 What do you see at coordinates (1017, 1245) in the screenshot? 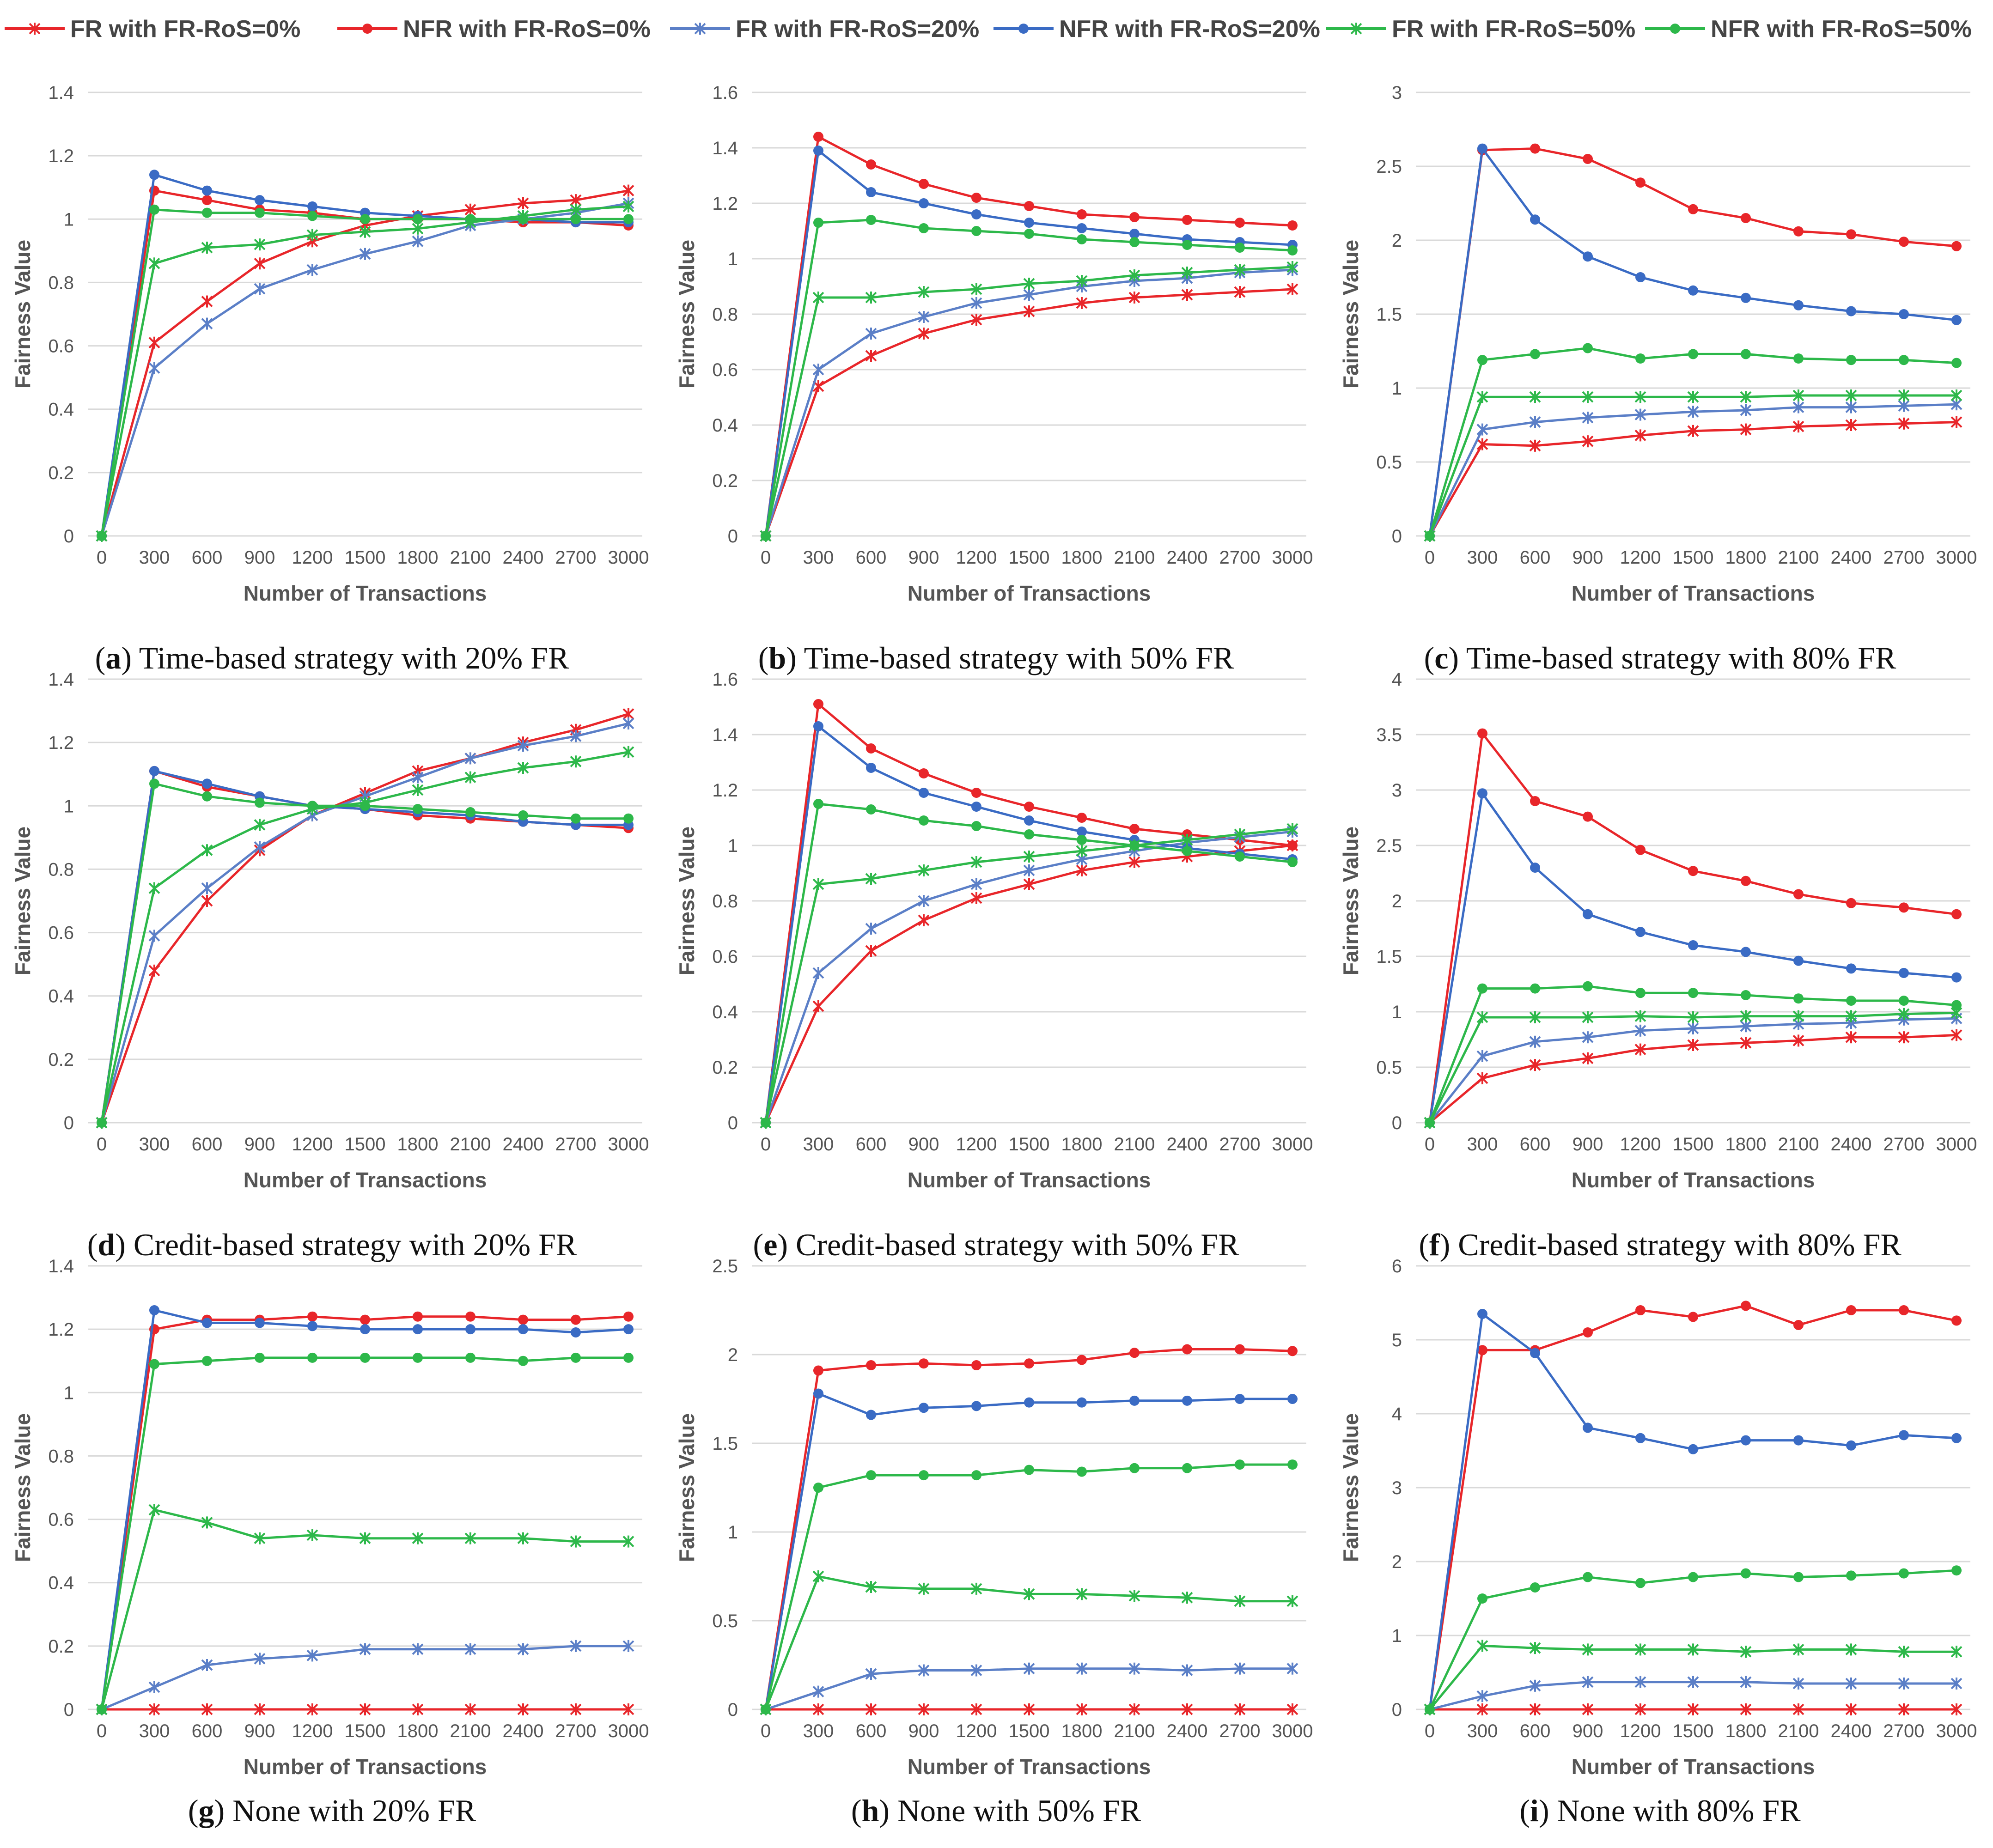
I see `caption-text: Credit-based strategy with 50% FR` at bounding box center [1017, 1245].